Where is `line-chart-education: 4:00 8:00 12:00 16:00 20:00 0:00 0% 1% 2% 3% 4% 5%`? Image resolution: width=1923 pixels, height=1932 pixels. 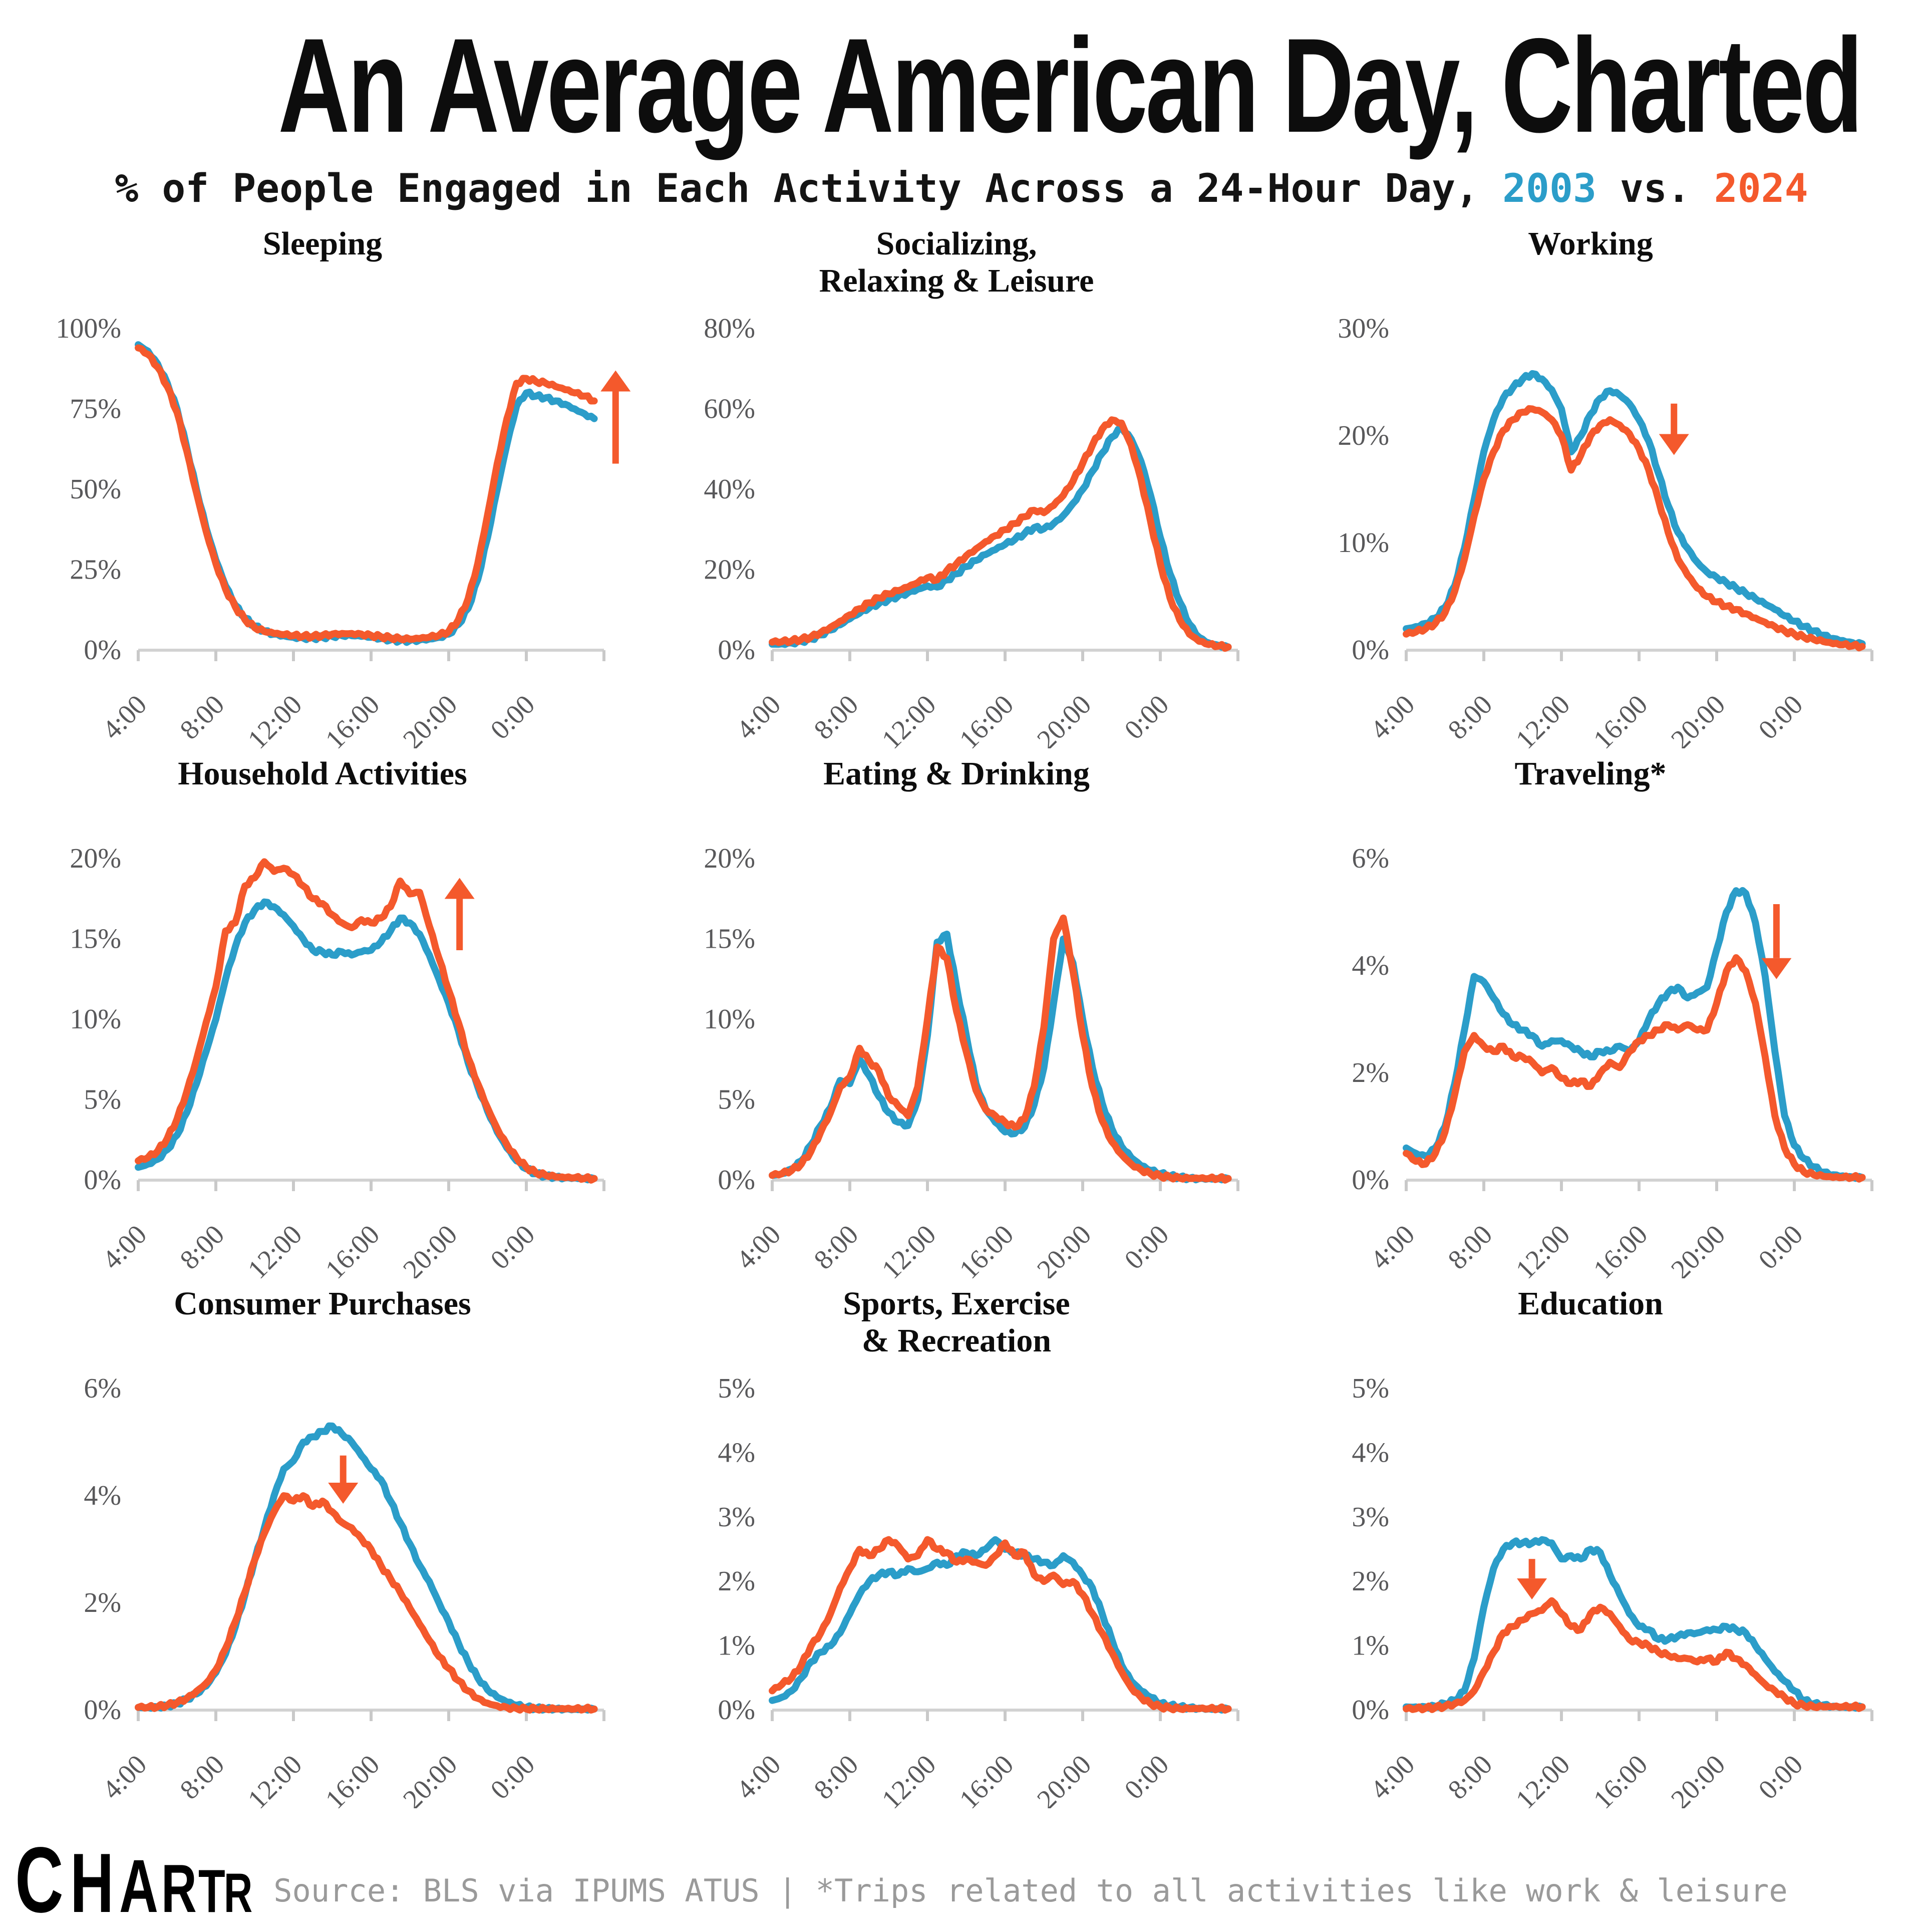
line-chart-education: 4:00 8:00 12:00 16:00 20:00 0:00 0% 1% 2% 3% 4% 5% is located at coordinates (1612, 1590).